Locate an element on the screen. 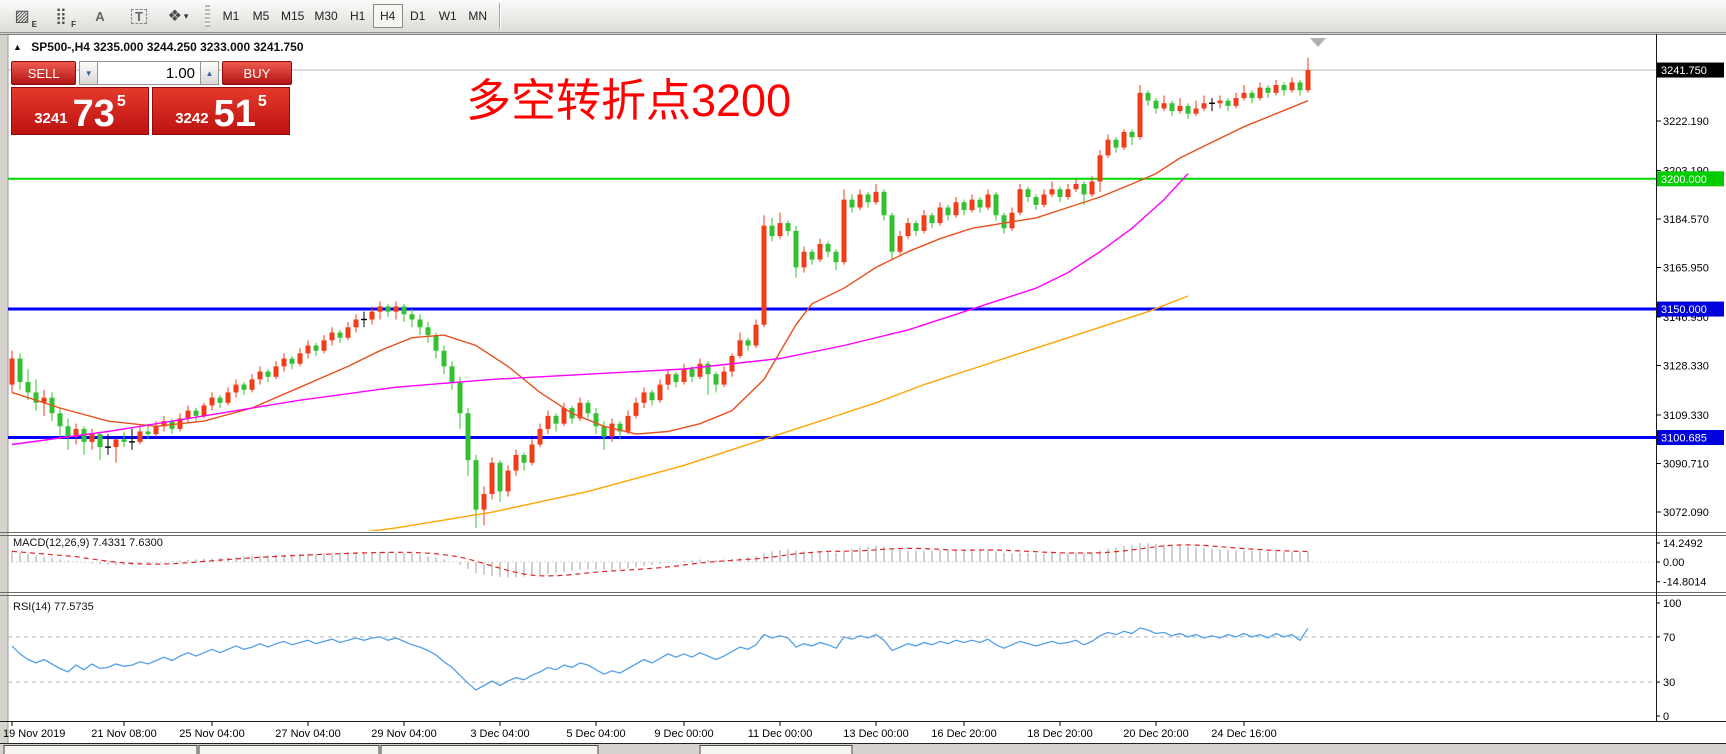  svg-text: 3241.750 is located at coordinates (1684, 71).